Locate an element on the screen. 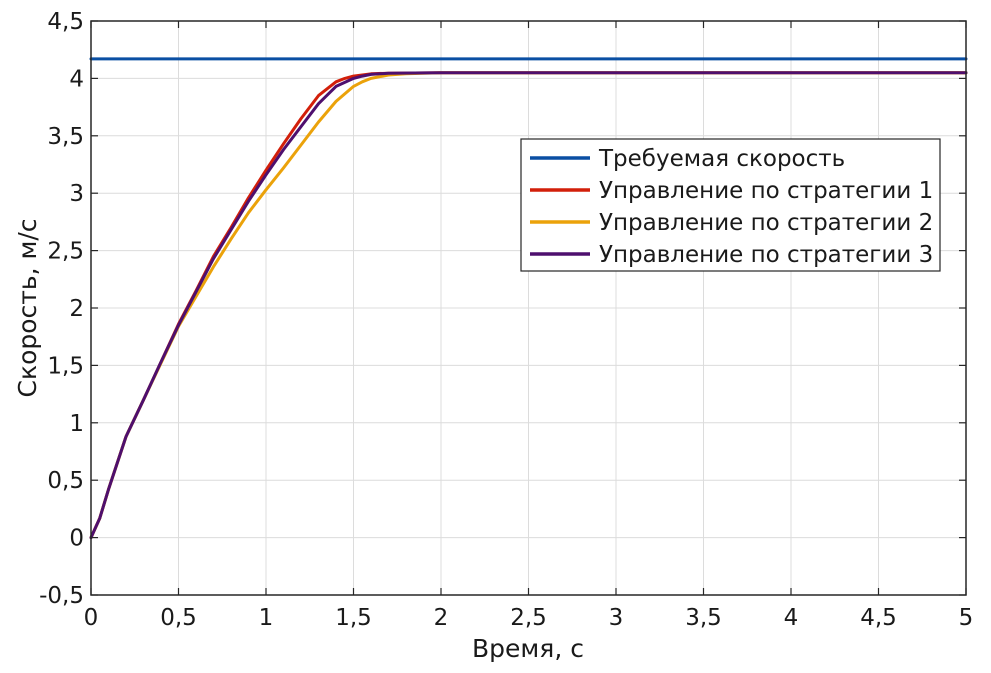 Image resolution: width=991 pixels, height=673 pixels. legend-label-4: Управление по стратегии 3 is located at coordinates (766, 255).